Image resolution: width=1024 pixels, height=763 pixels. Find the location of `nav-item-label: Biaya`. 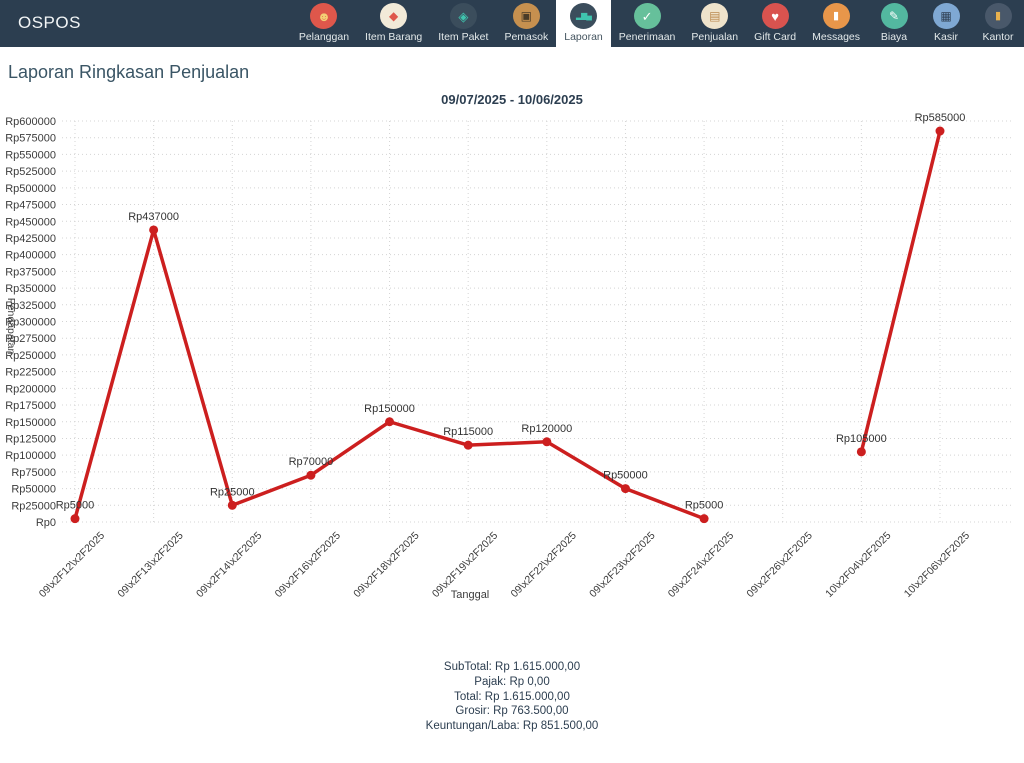

nav-item-label: Biaya is located at coordinates (894, 37).